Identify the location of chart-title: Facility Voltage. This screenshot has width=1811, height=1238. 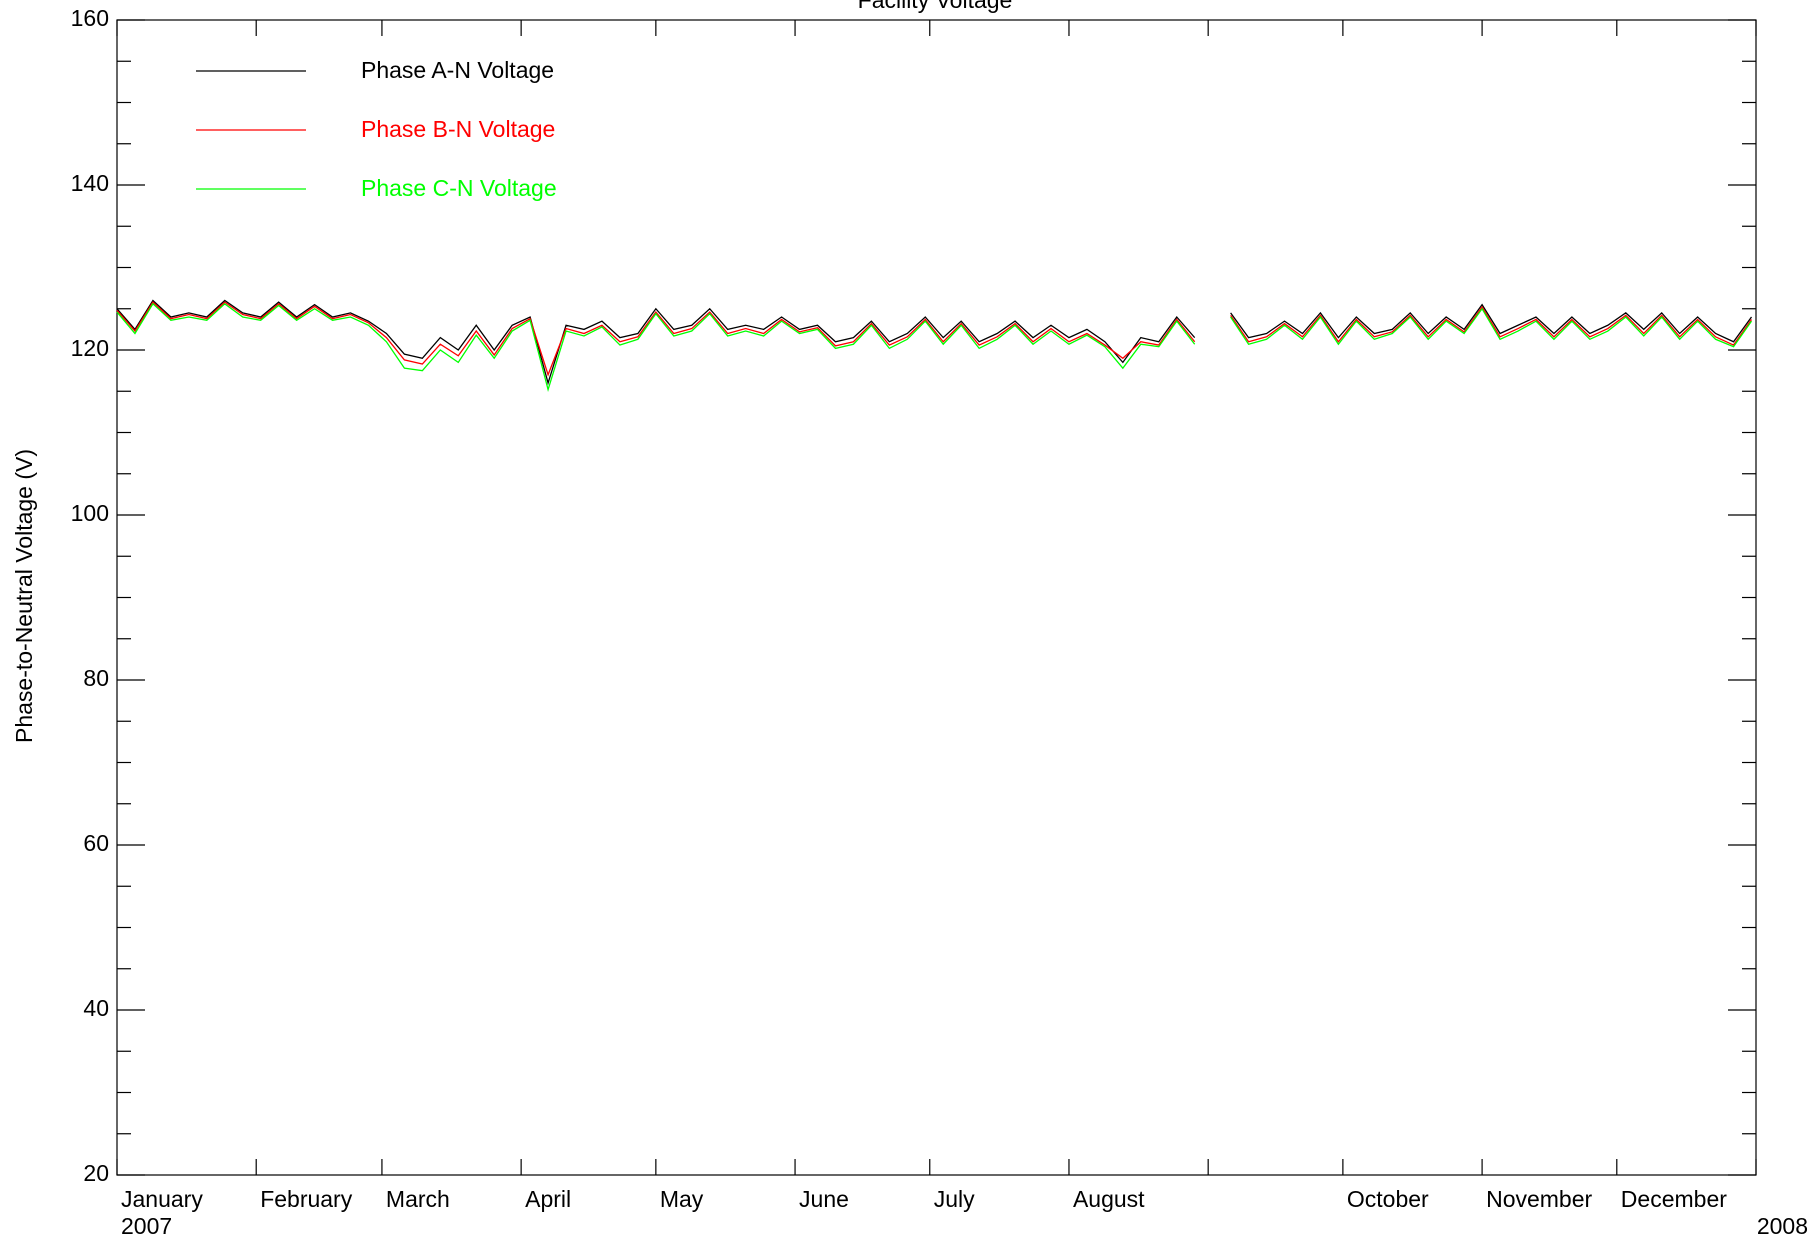
(935, 6).